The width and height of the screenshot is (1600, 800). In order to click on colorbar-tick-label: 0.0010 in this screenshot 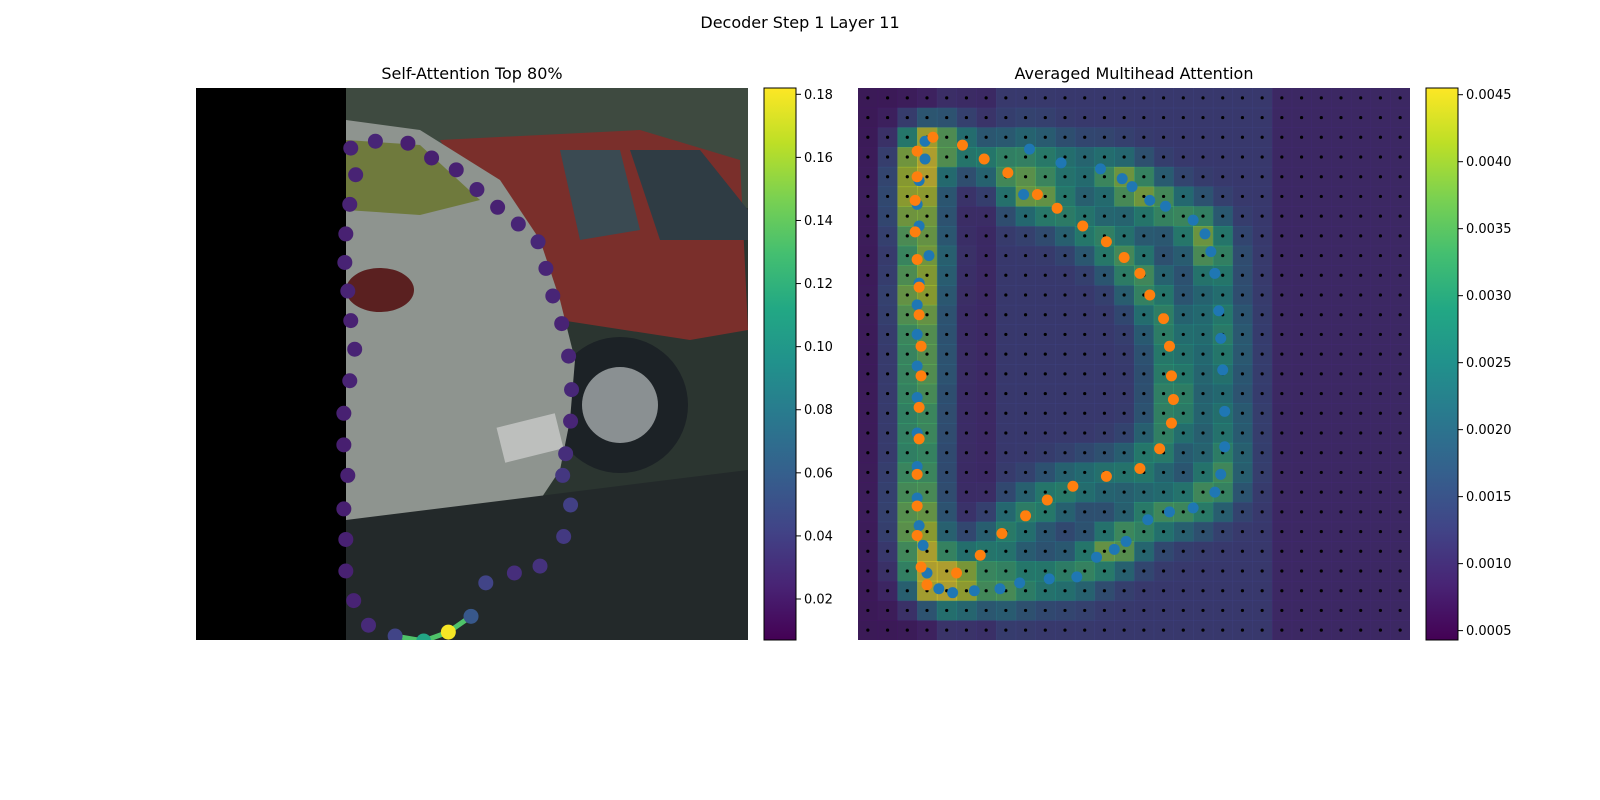, I will do `click(1489, 564)`.